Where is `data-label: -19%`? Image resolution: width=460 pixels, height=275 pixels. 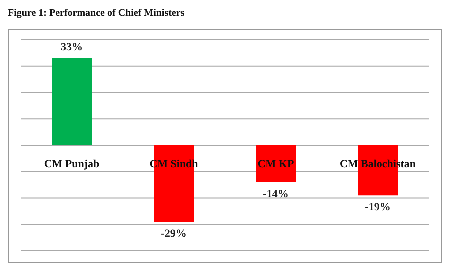
data-label: -19% is located at coordinates (378, 208).